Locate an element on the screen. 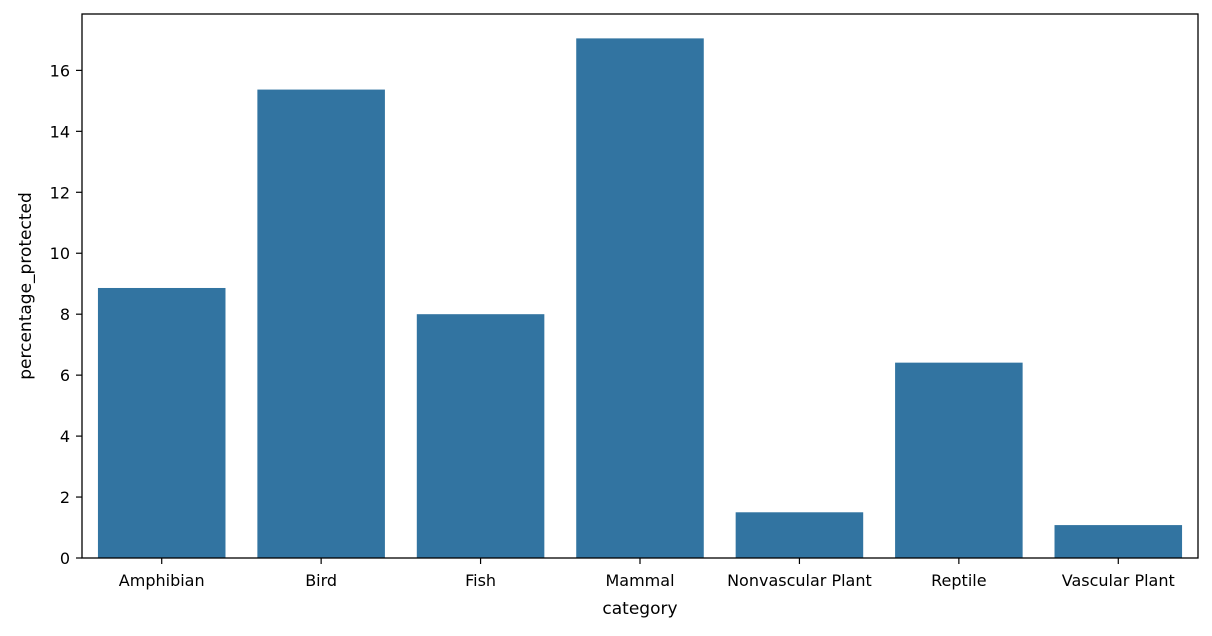 The height and width of the screenshot is (636, 1212). y-tick-label: 10 is located at coordinates (60, 253).